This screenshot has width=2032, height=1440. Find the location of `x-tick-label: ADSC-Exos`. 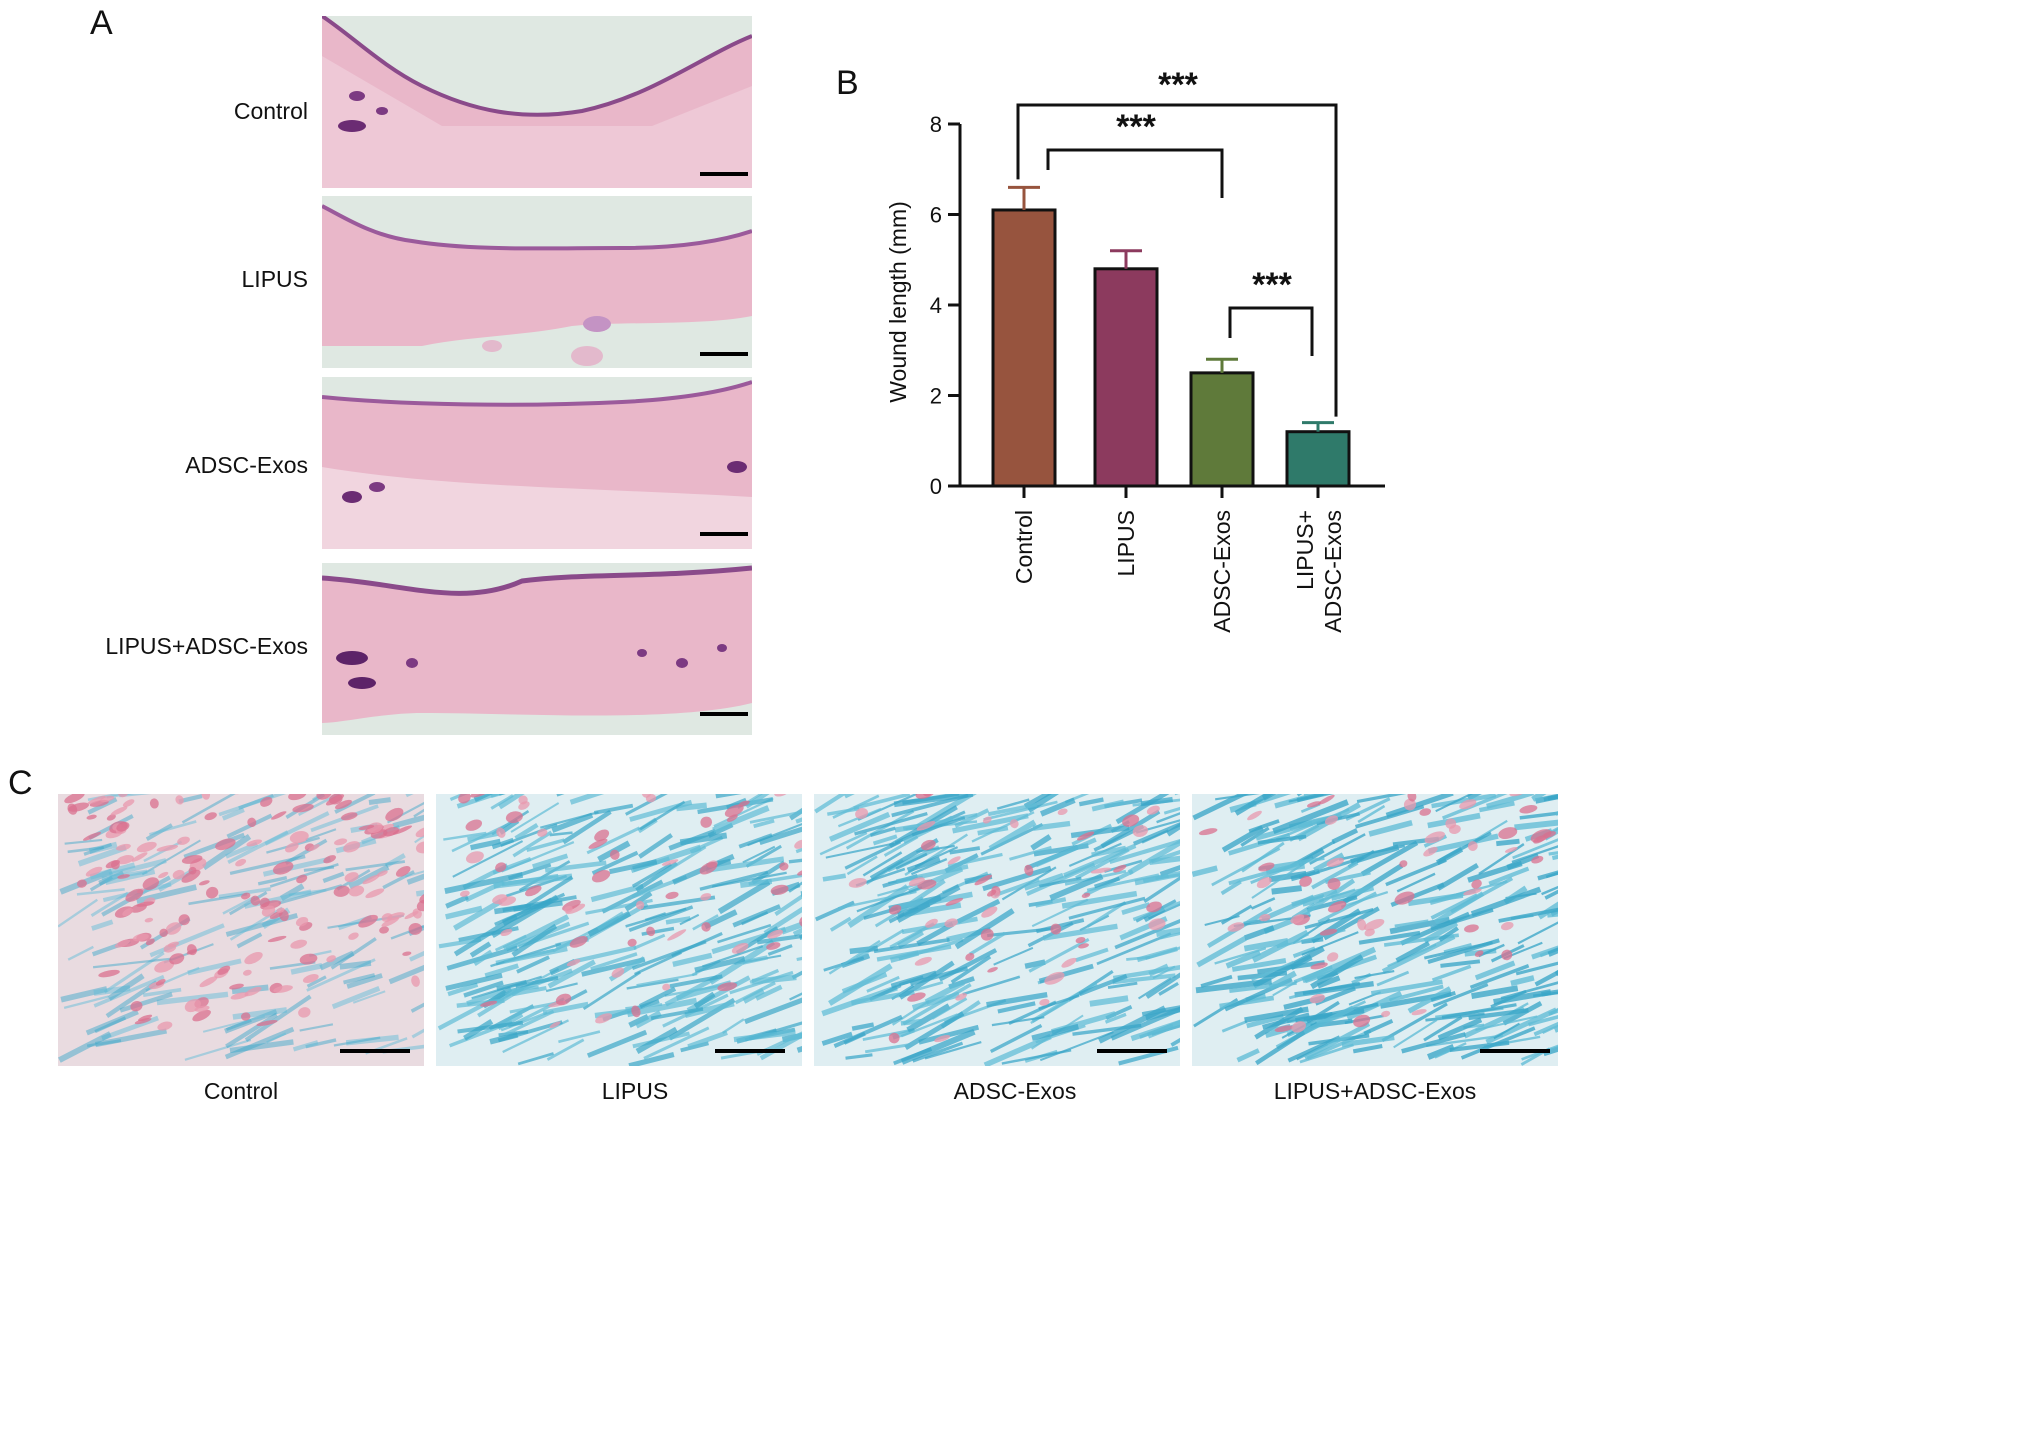

x-tick-label: ADSC-Exos is located at coordinates (1222, 571).